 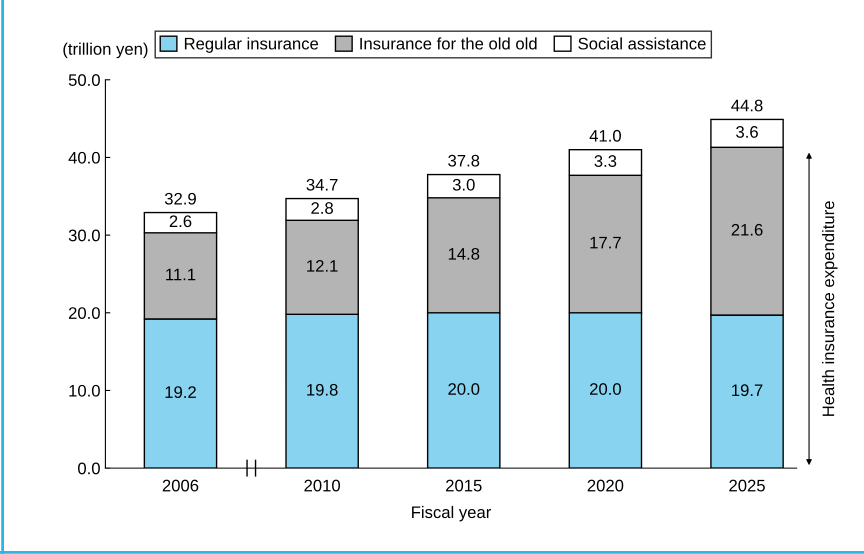 What do you see at coordinates (84, 313) in the screenshot?
I see `y-tick-label: 20.0` at bounding box center [84, 313].